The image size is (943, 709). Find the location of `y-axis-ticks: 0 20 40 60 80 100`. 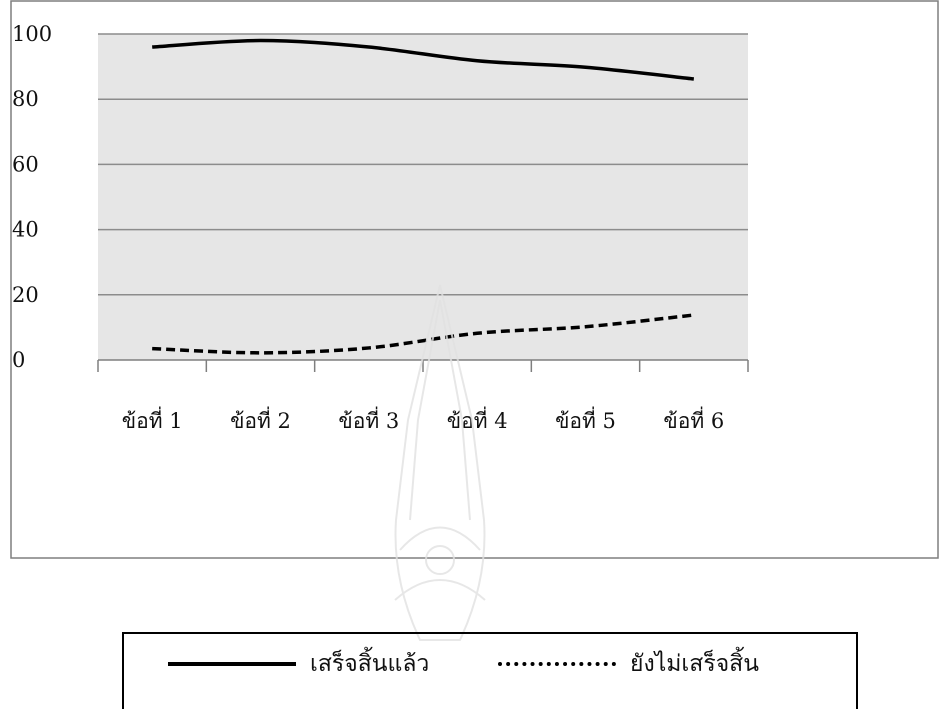

y-axis-ticks: 0 20 40 60 80 100 is located at coordinates (32, 197).